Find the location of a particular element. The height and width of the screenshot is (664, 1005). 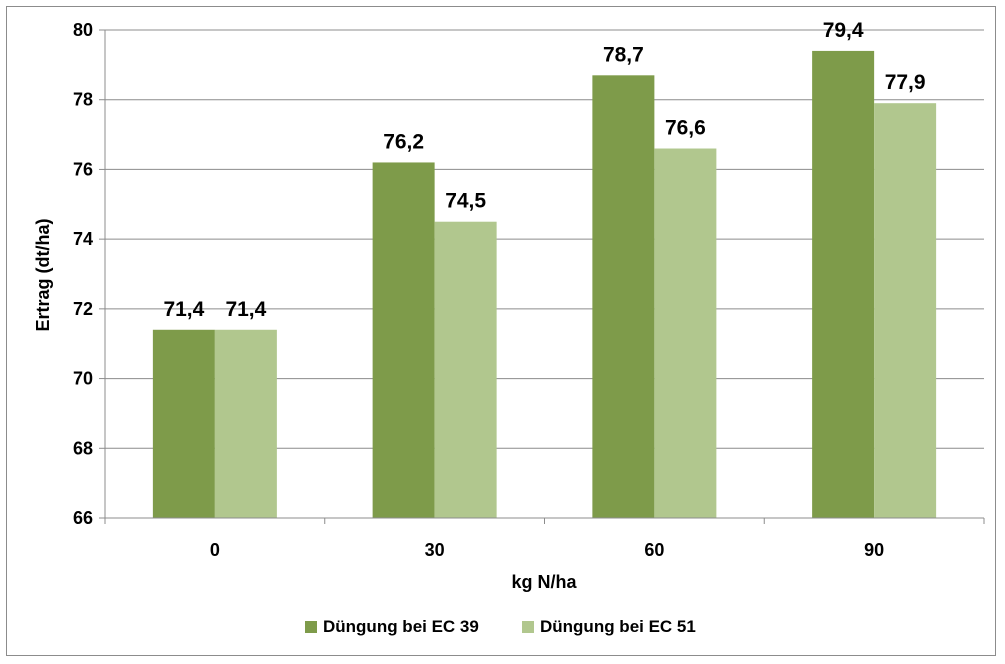

y-tick-label: 66 is located at coordinates (83, 518).